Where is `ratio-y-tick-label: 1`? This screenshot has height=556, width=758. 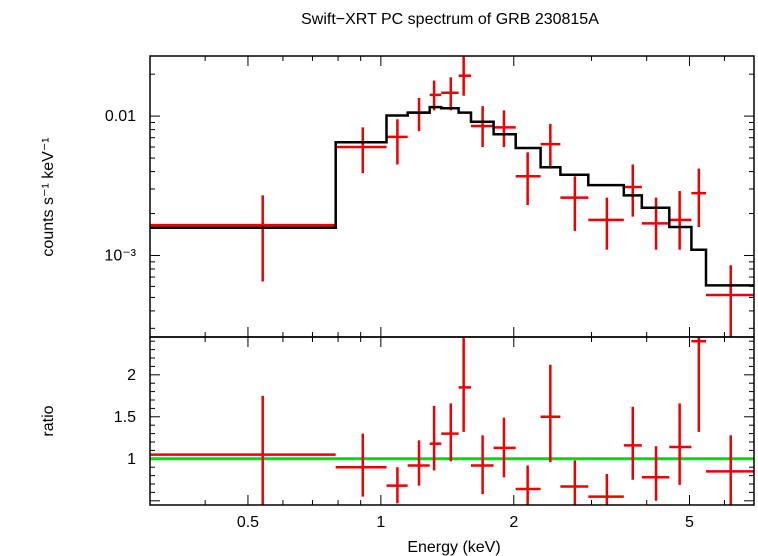
ratio-y-tick-label: 1 is located at coordinates (131, 459).